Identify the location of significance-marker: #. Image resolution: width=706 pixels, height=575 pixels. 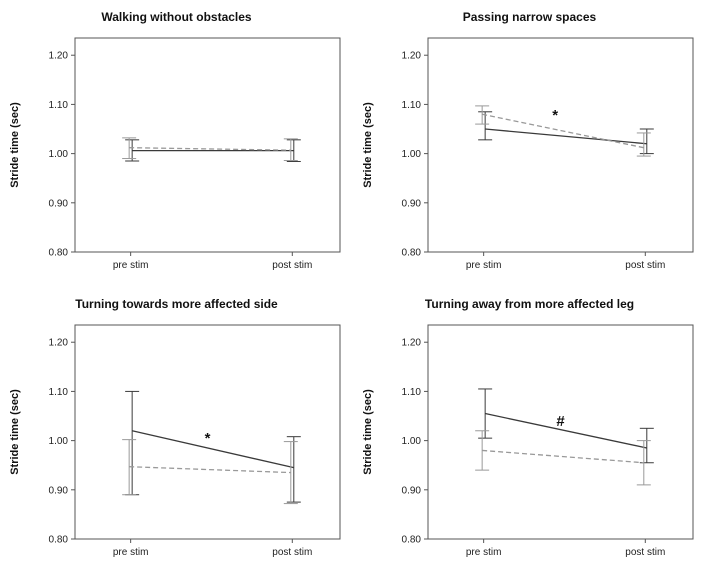
(560, 421).